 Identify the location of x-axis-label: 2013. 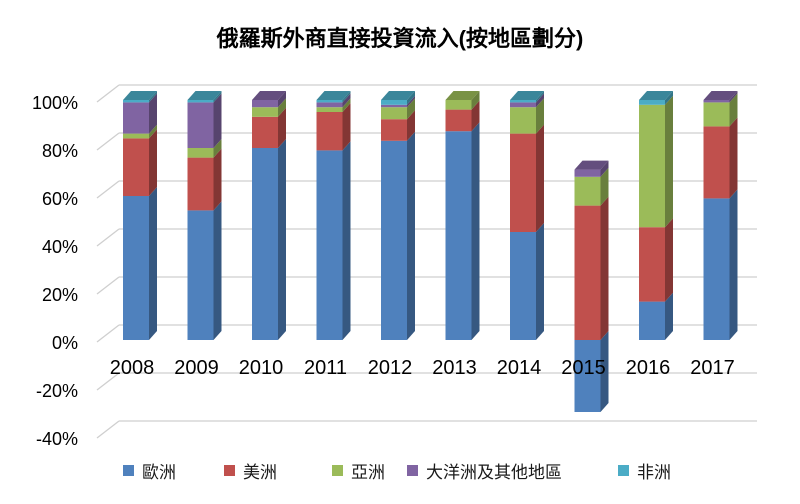
(454, 368).